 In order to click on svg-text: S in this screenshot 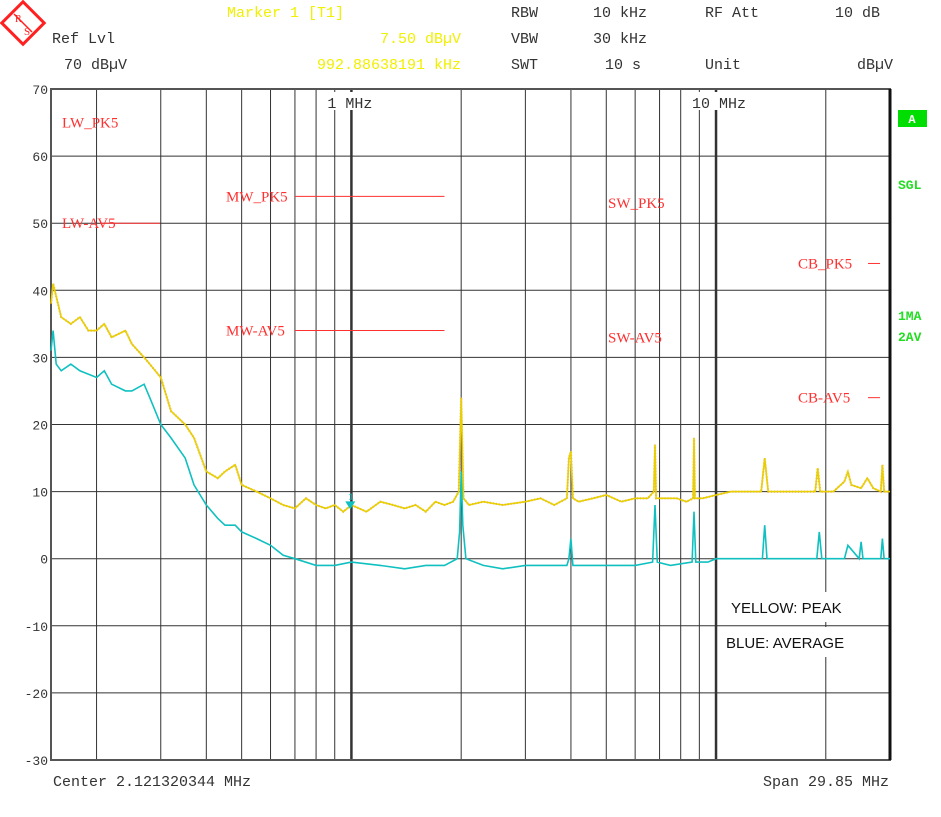, I will do `click(27, 32)`.